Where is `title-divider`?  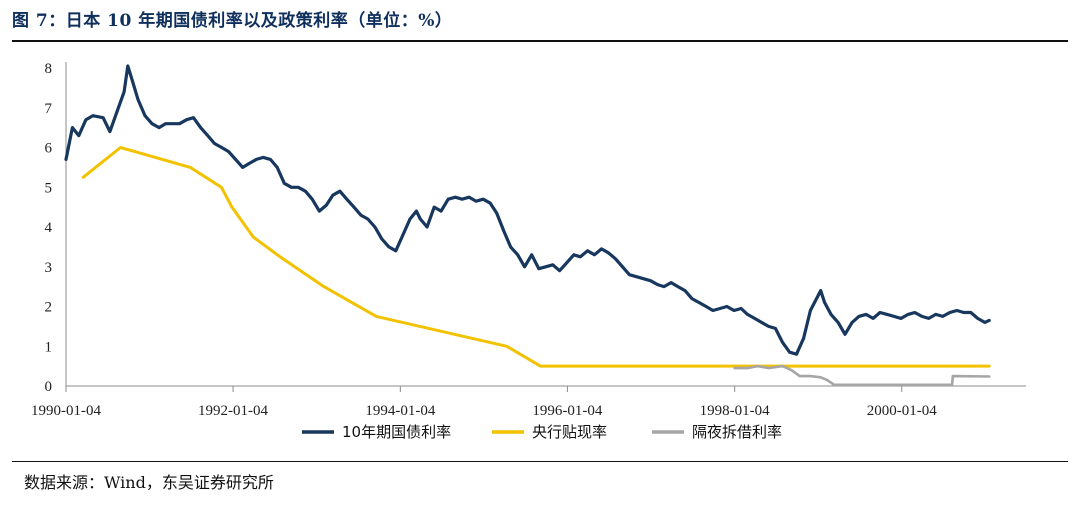
title-divider is located at coordinates (540, 41).